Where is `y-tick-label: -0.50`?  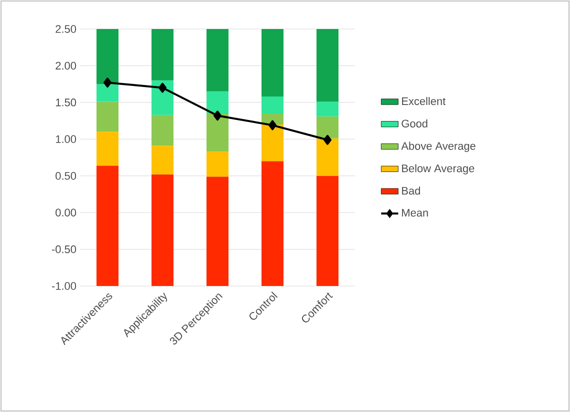 y-tick-label: -0.50 is located at coordinates (64, 249).